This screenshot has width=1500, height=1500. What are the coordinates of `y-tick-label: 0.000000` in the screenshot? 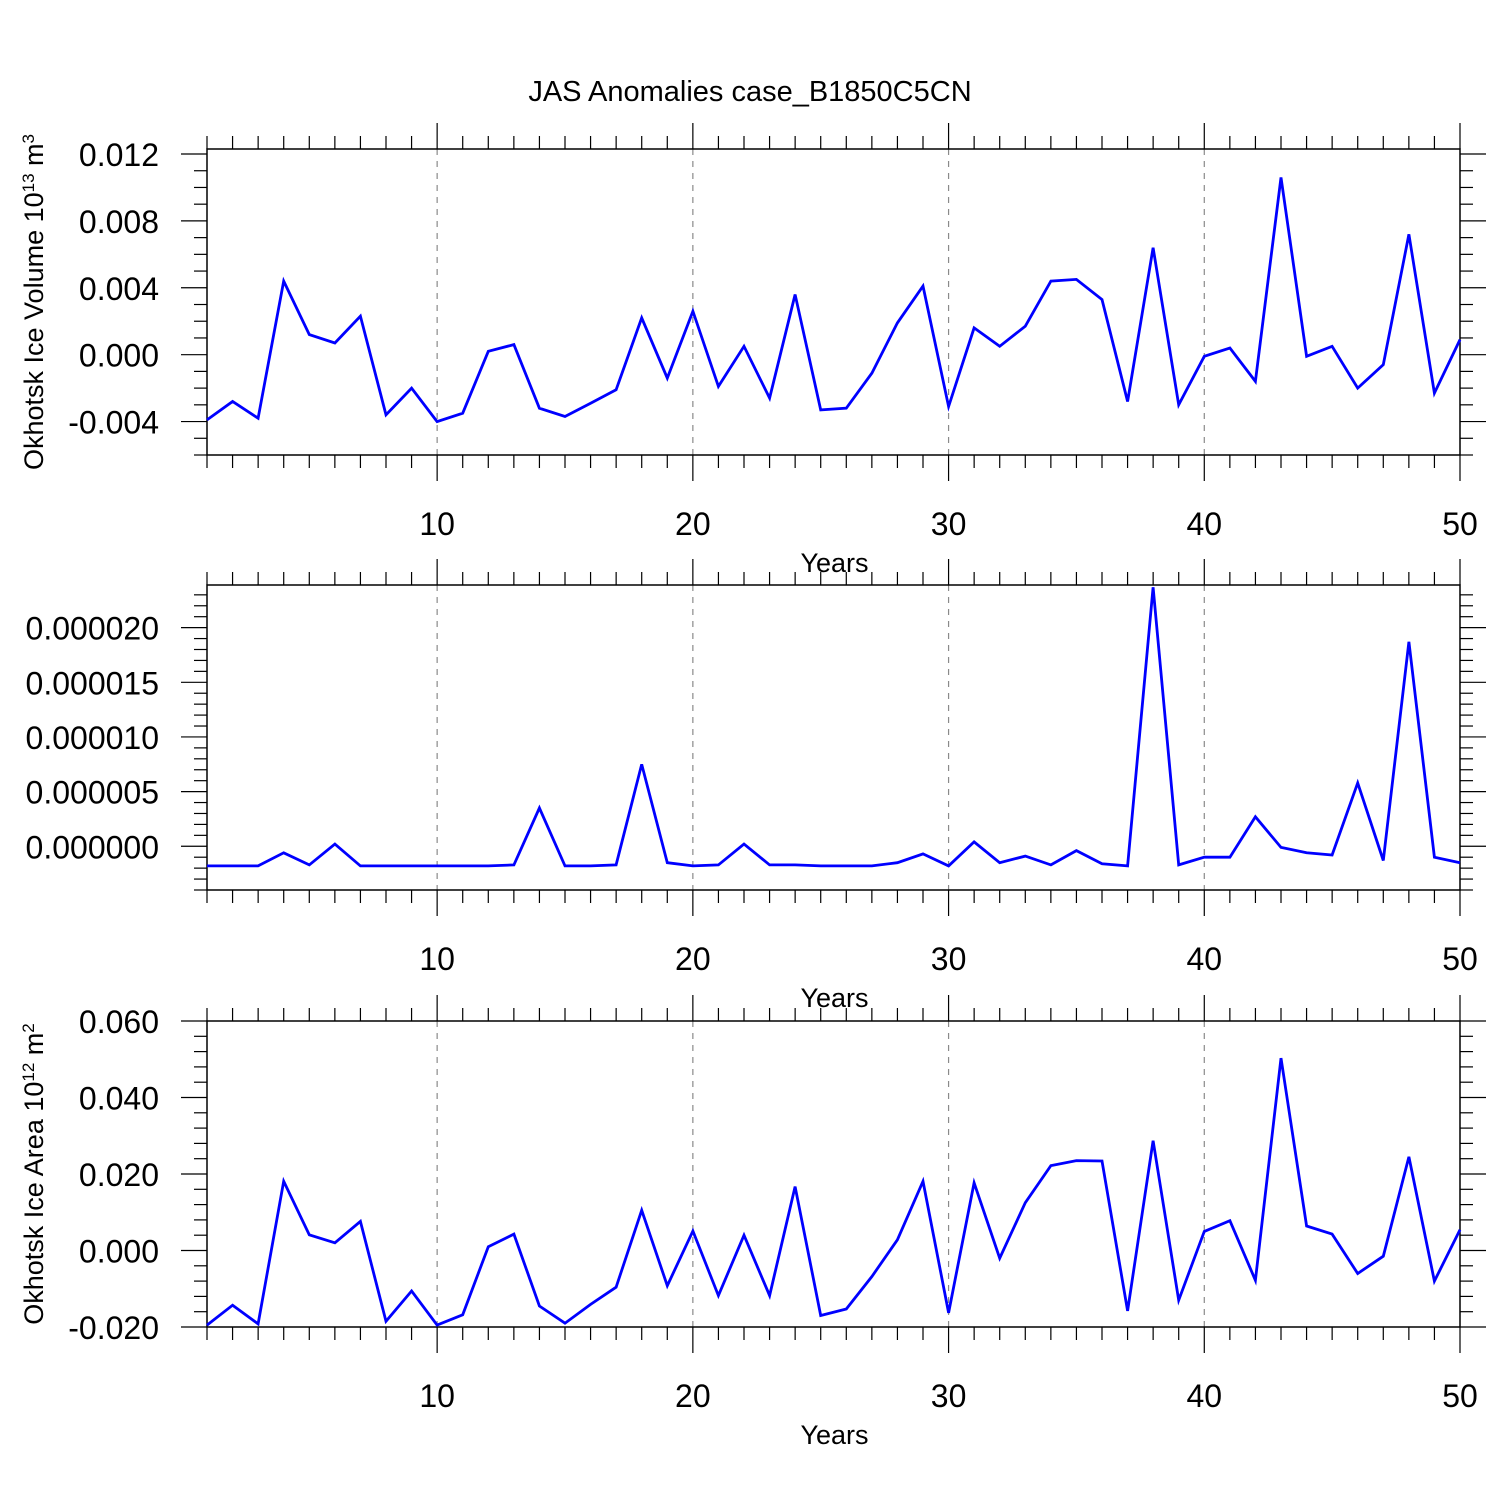 It's located at (92, 847).